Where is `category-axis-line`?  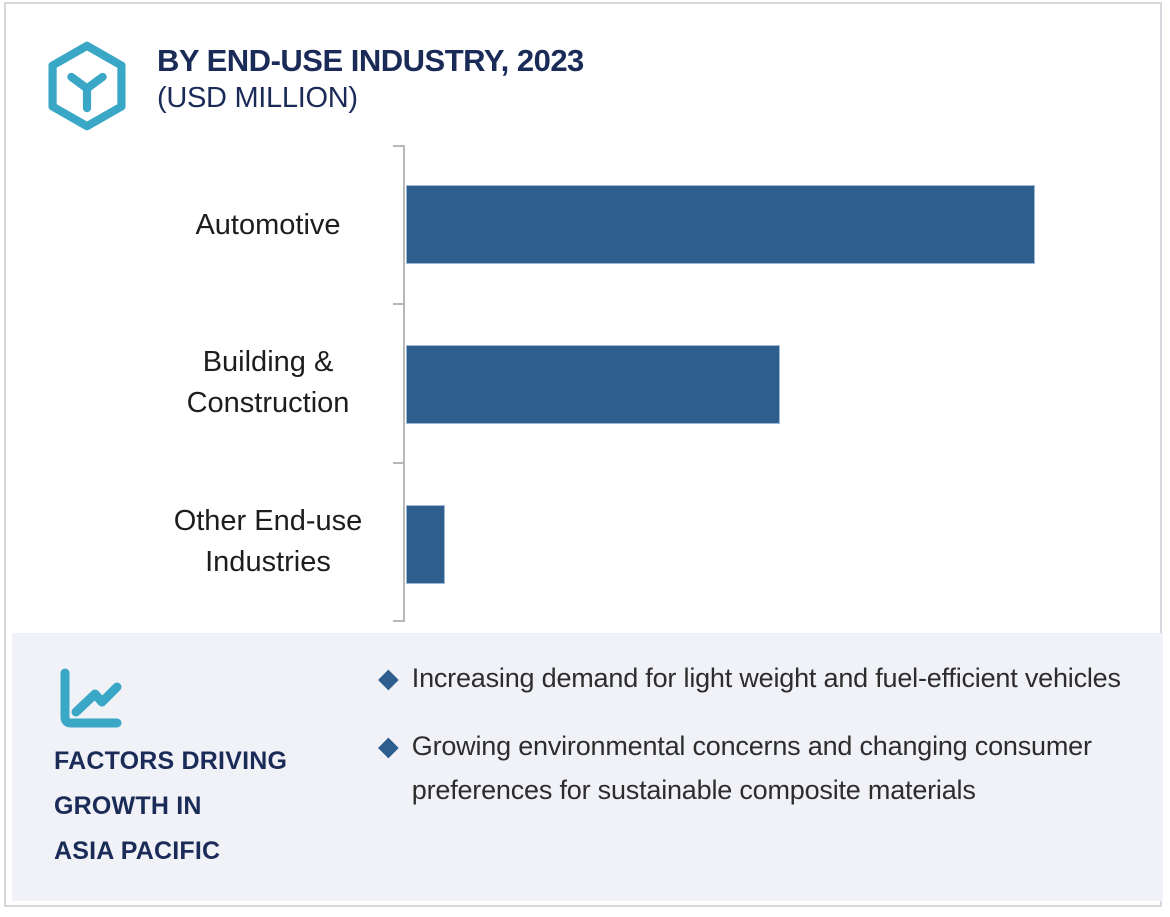 category-axis-line is located at coordinates (404, 383).